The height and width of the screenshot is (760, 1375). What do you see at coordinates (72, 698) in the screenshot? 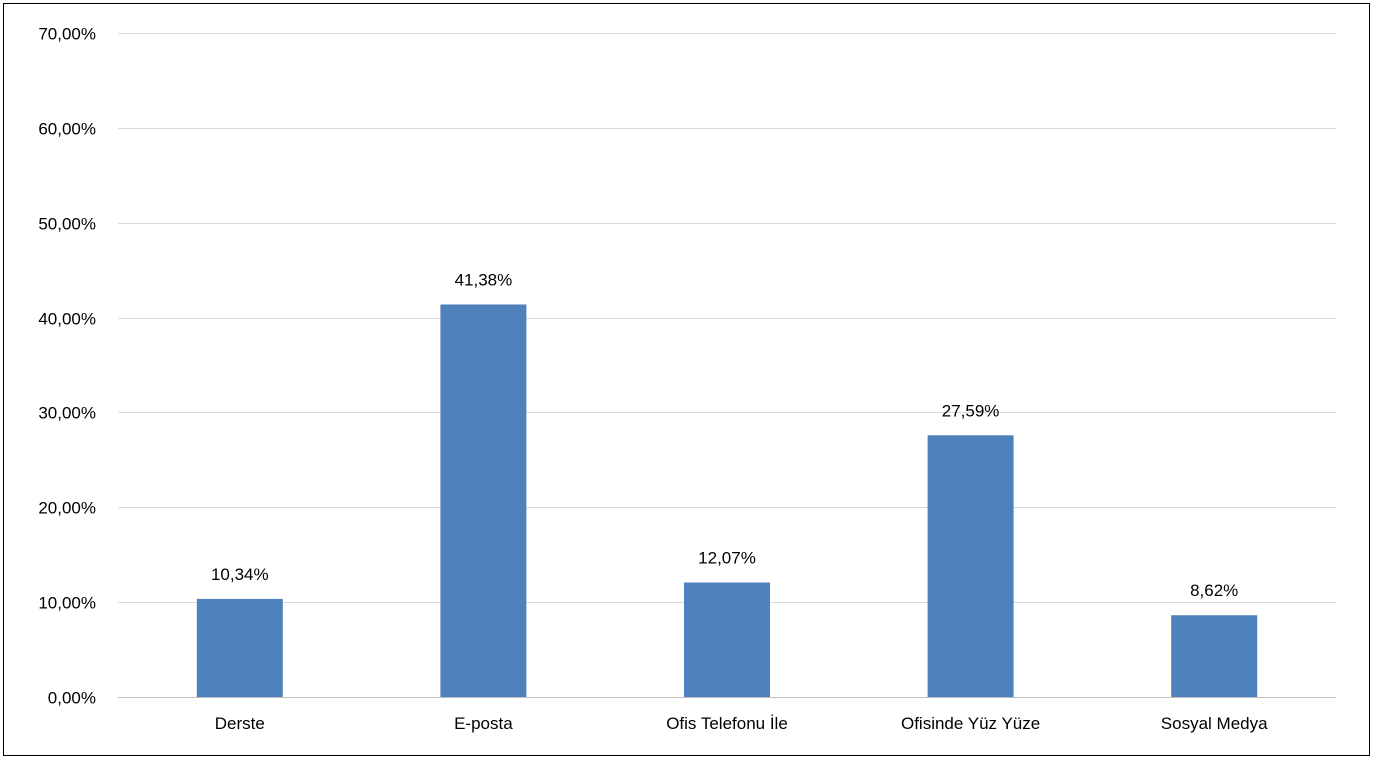
I see `y-tick-label: 0,00%` at bounding box center [72, 698].